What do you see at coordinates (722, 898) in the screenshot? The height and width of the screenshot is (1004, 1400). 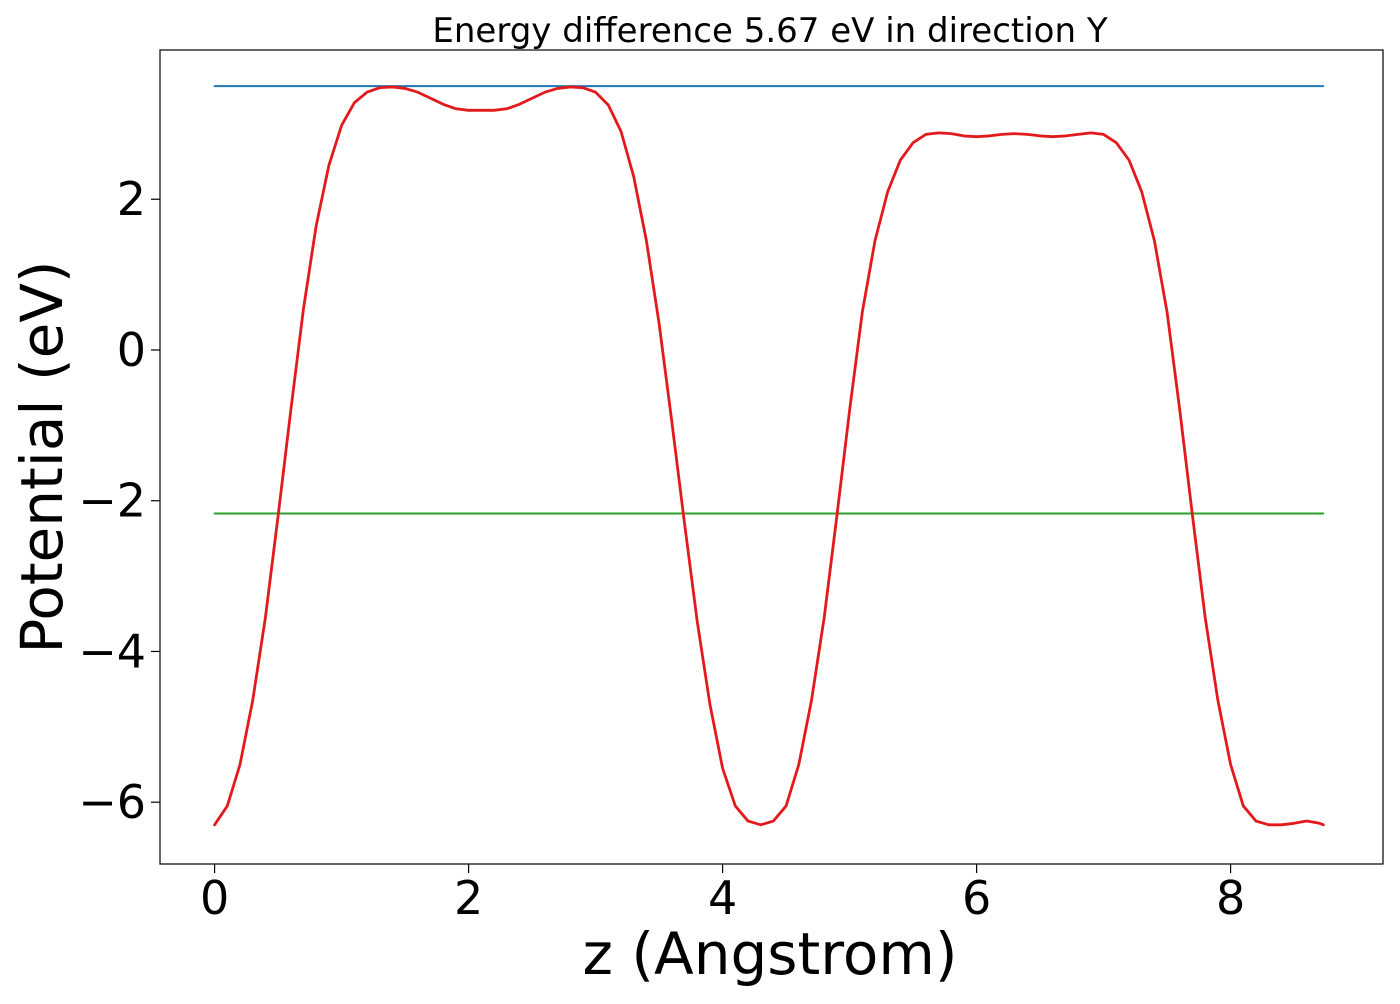 I see `x-tick-label: 4` at bounding box center [722, 898].